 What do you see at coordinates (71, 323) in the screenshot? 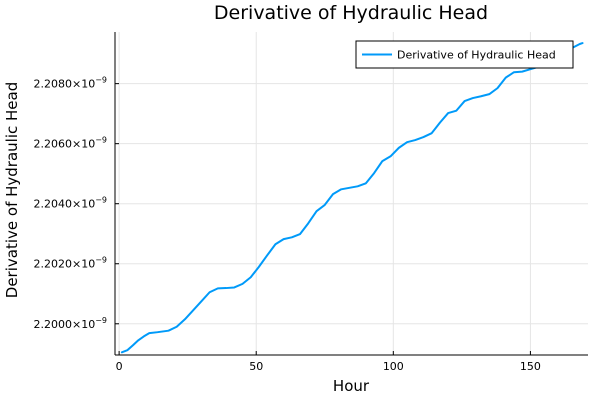
I see `y-tick-label: 2.2000×10⁻⁹` at bounding box center [71, 323].